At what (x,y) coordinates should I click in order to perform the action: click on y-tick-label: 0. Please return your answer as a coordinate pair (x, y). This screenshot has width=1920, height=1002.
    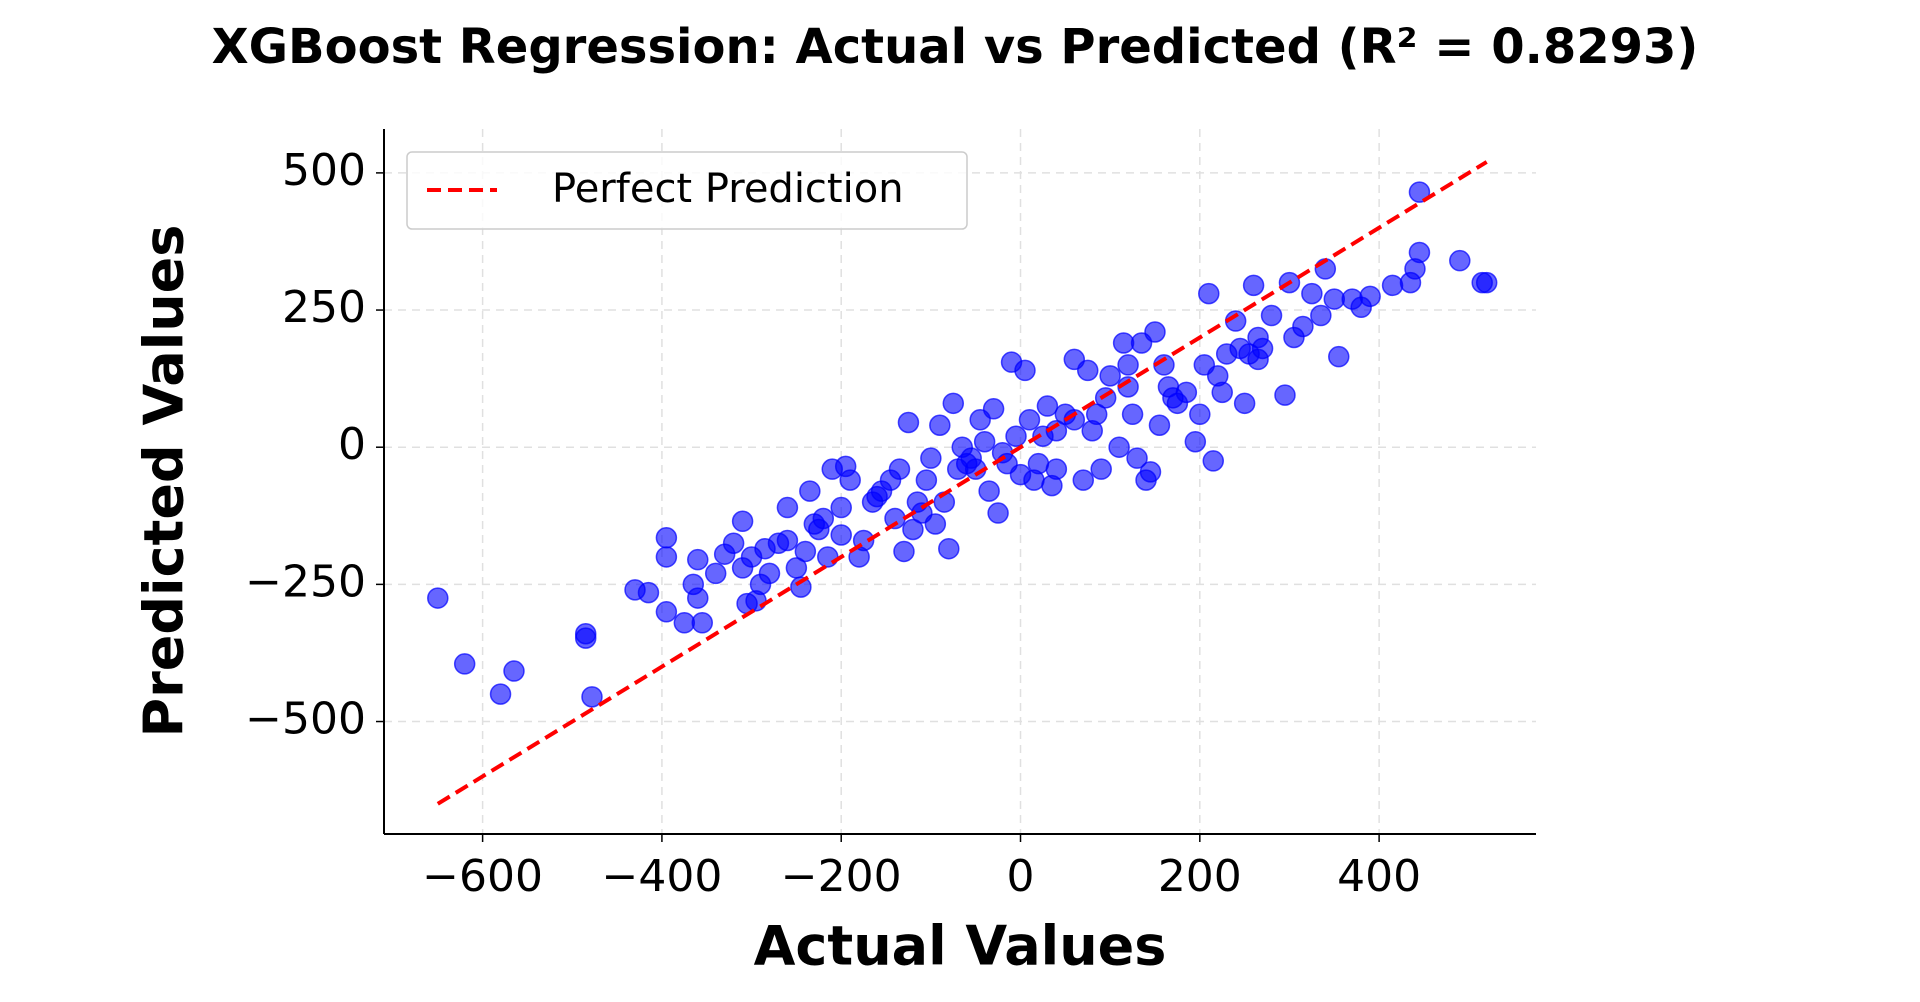
    Looking at the image, I should click on (352, 444).